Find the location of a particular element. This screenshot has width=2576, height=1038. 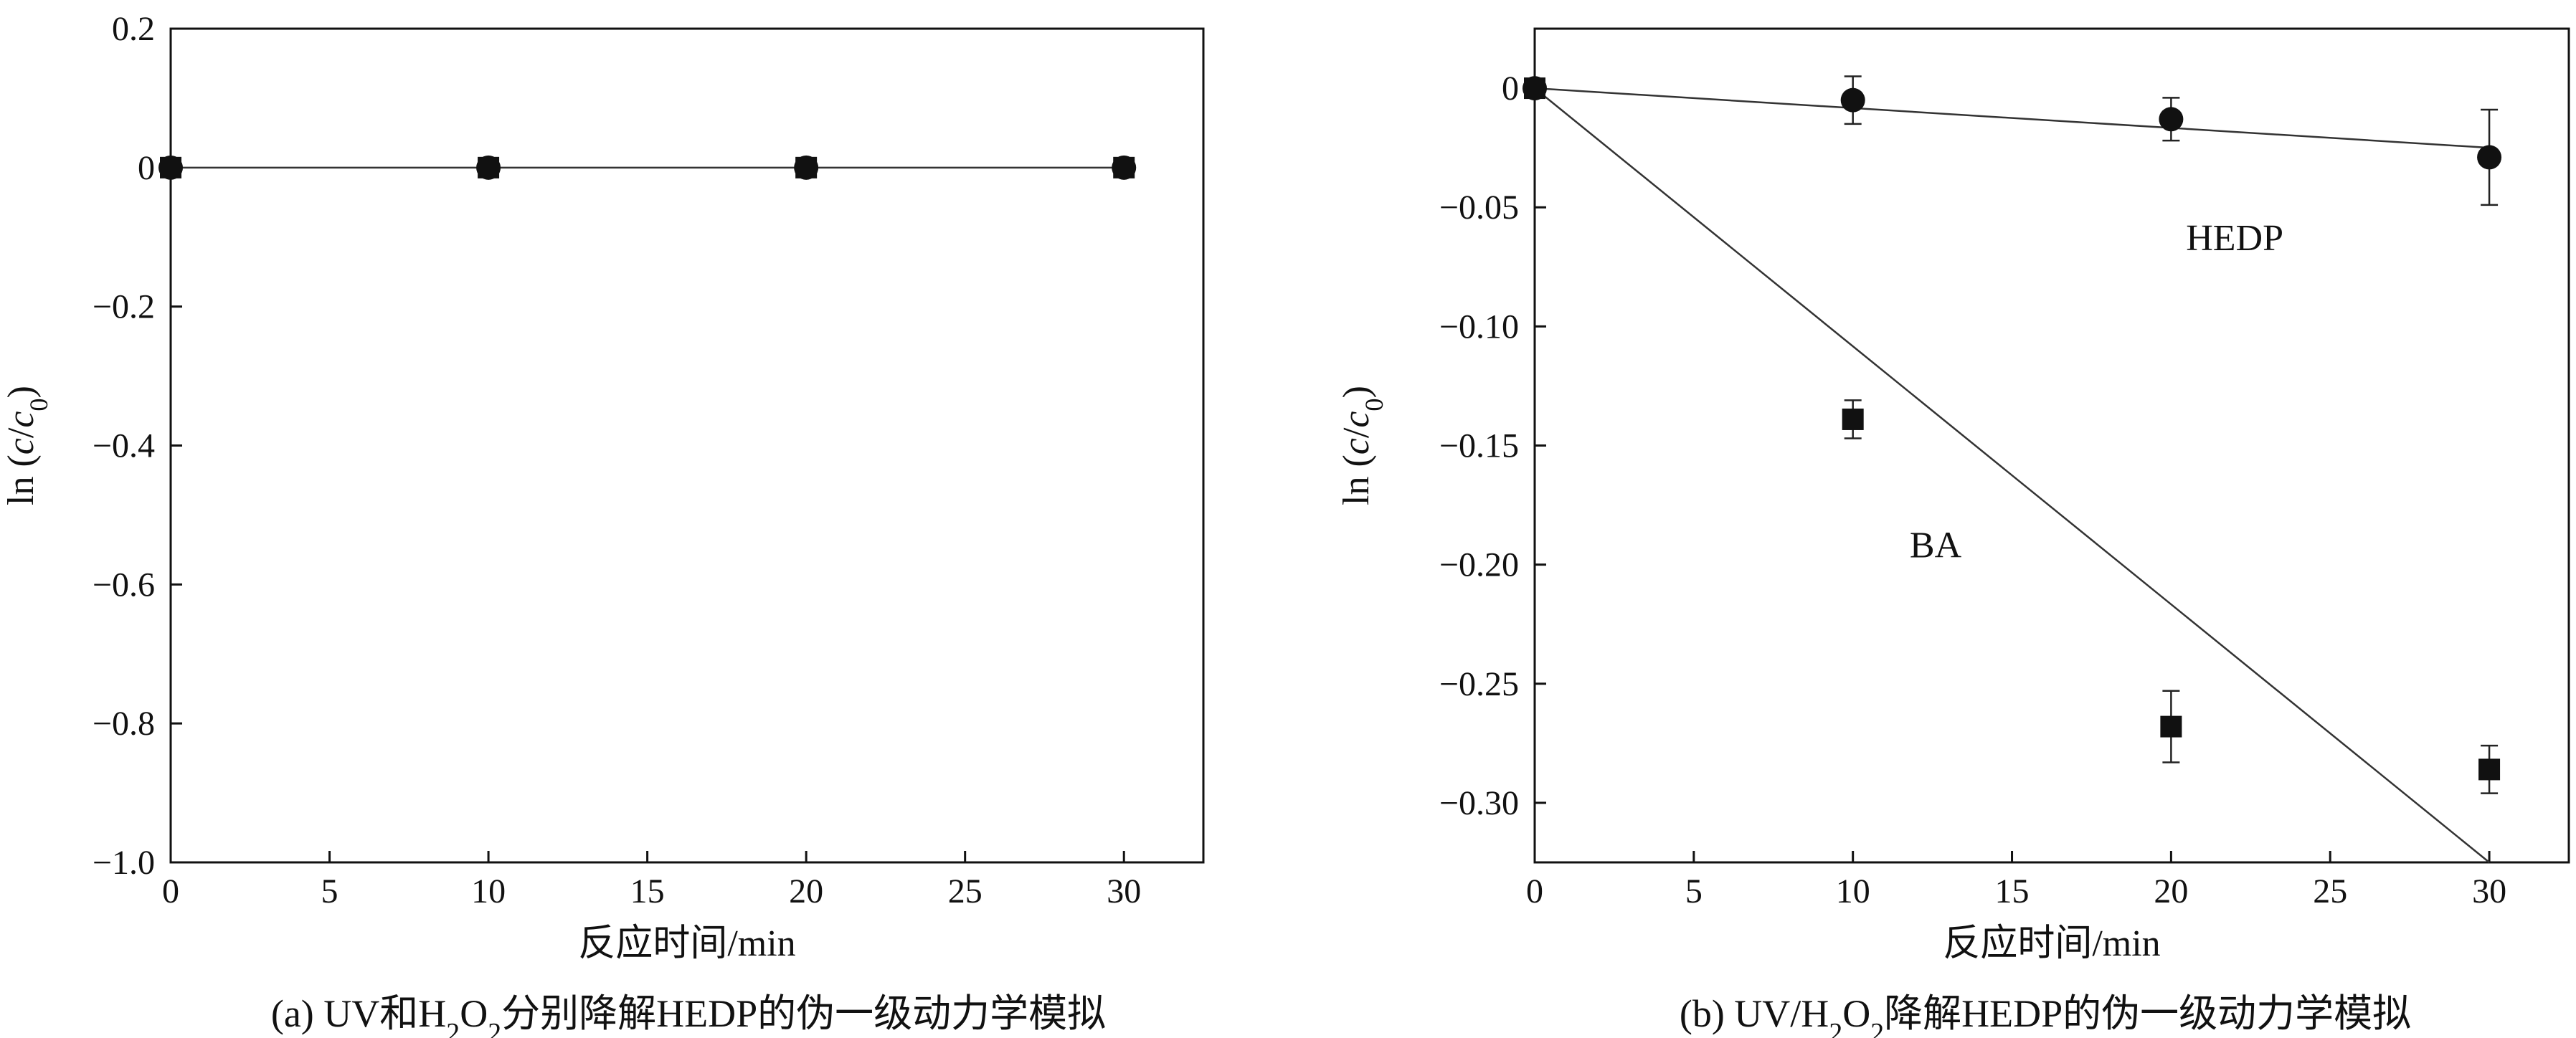

y-tick-label: −0.6 is located at coordinates (124, 585).